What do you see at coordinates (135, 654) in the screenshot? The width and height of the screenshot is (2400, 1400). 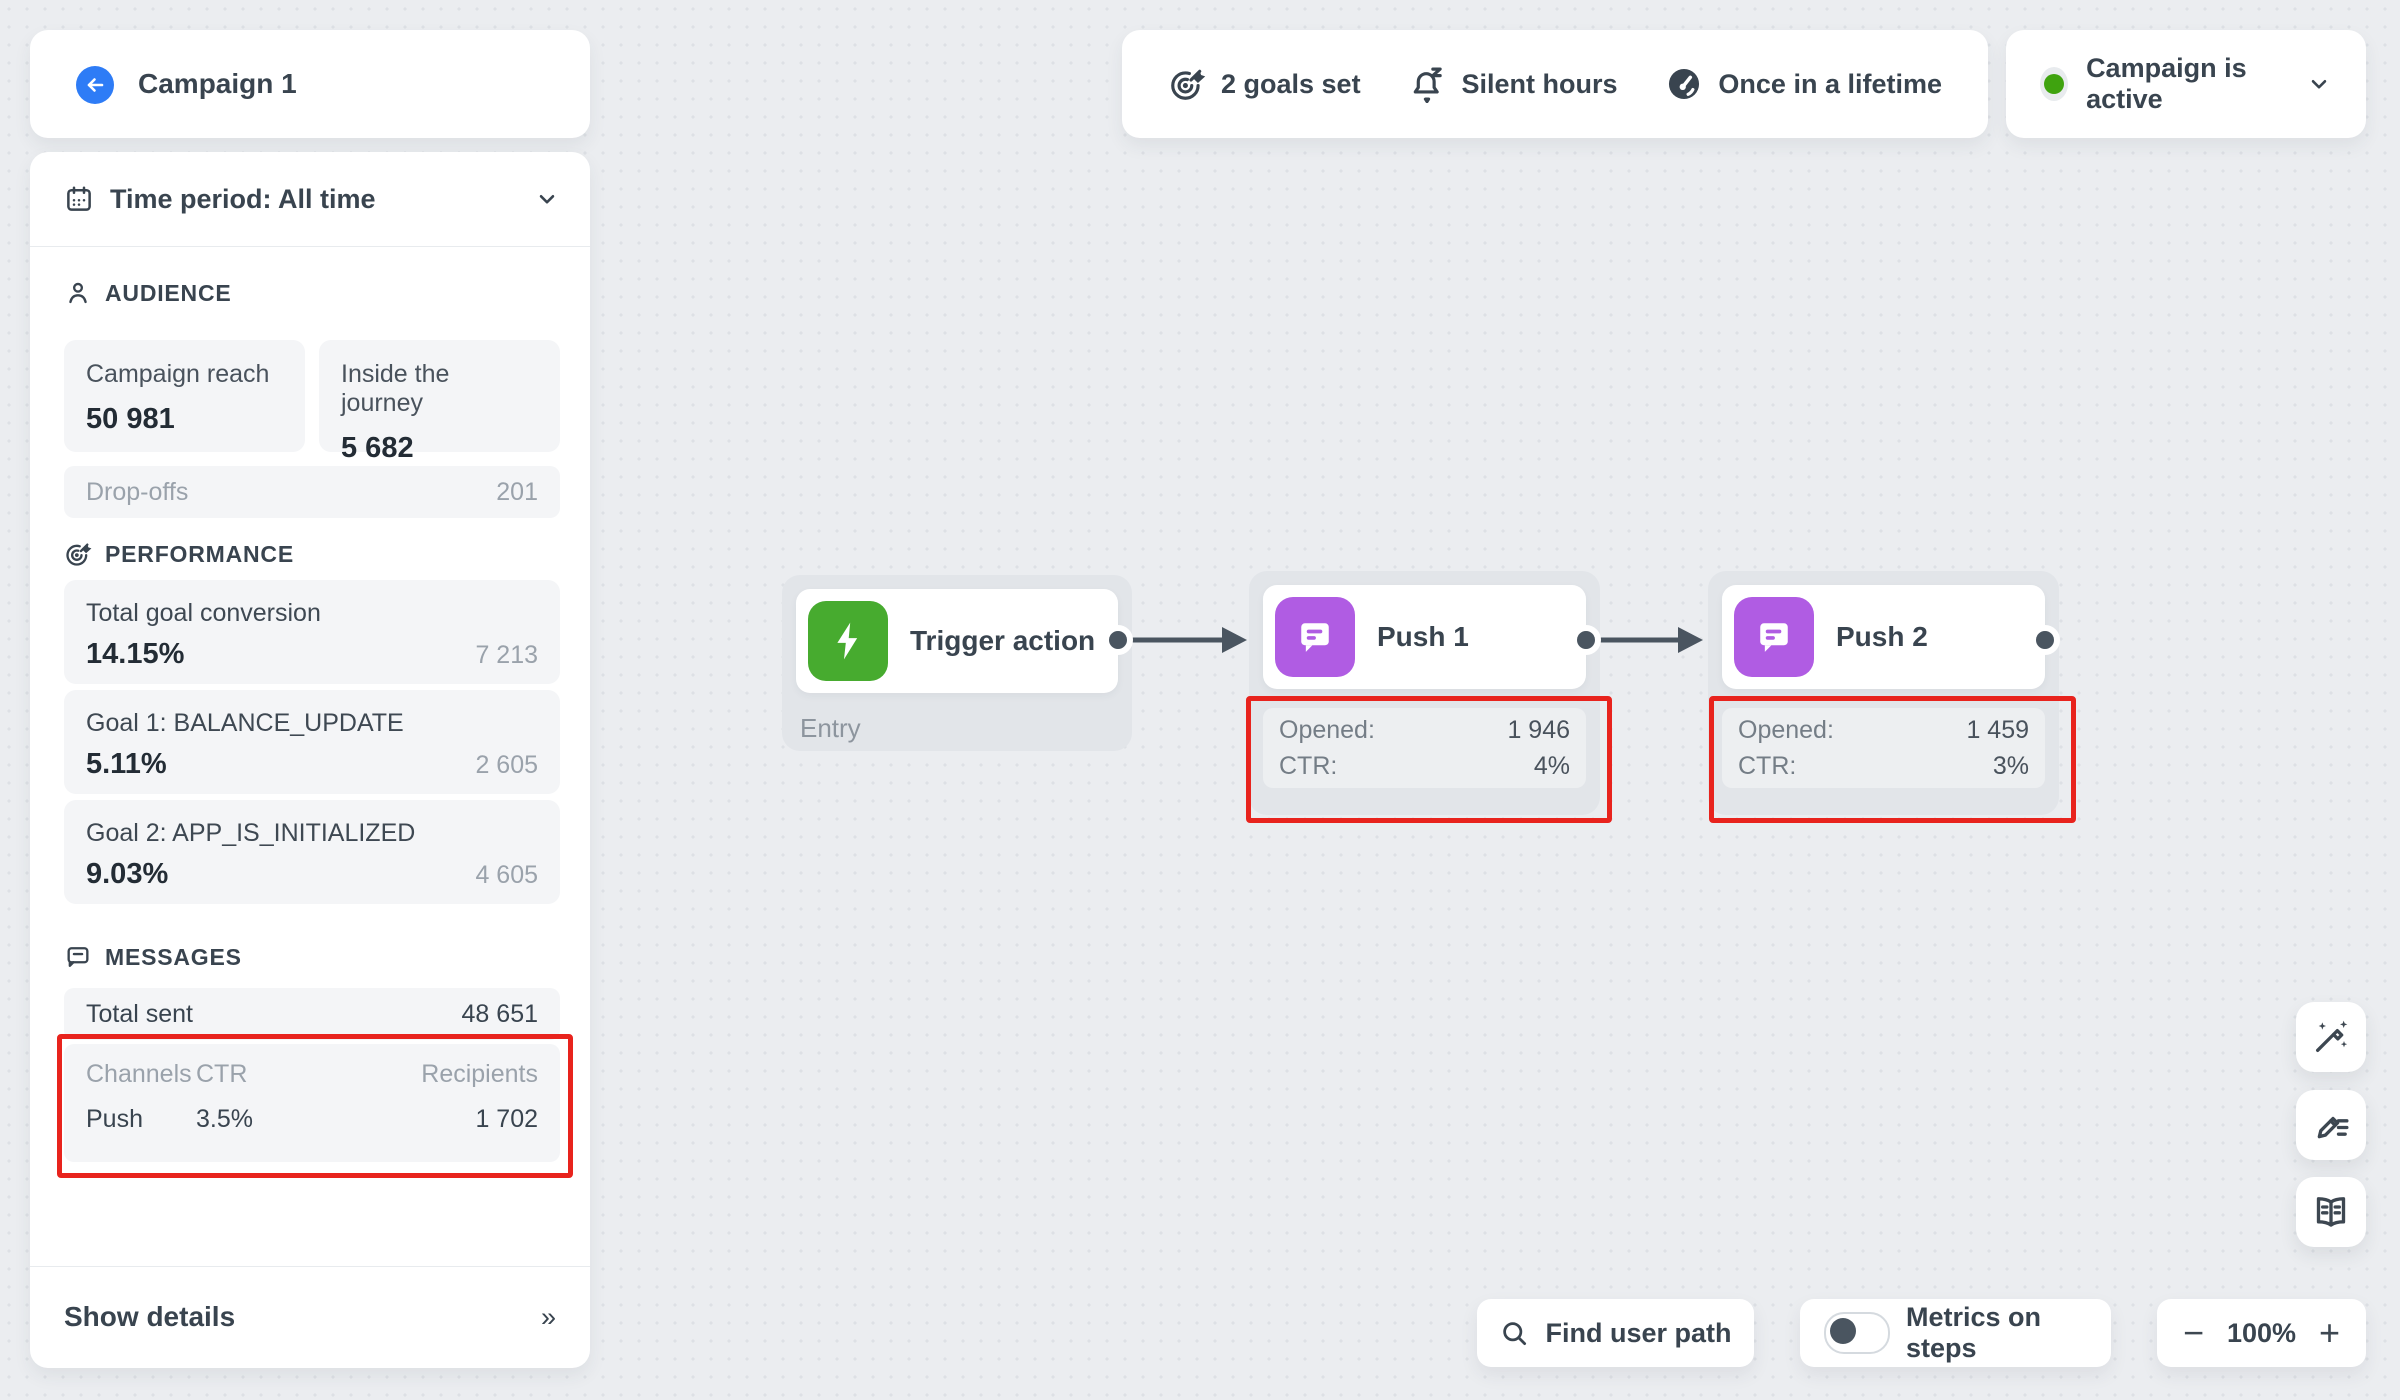 I see `conversion-percent: 14.15%` at bounding box center [135, 654].